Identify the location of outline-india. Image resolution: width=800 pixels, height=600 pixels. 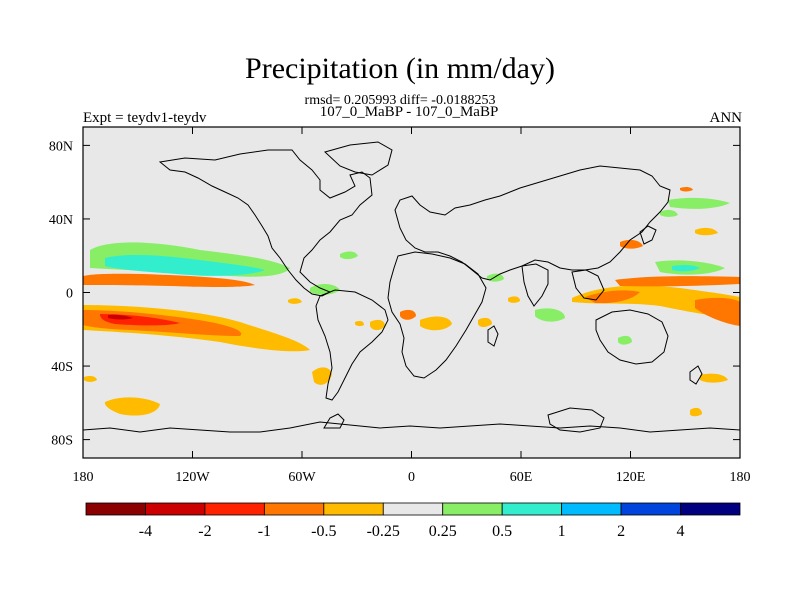
(535, 285).